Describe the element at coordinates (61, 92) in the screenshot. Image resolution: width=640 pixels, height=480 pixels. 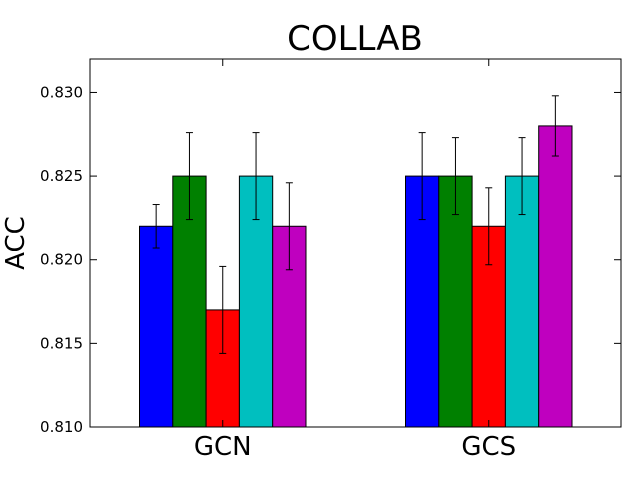
I see `y-tick-label: 0.830` at that location.